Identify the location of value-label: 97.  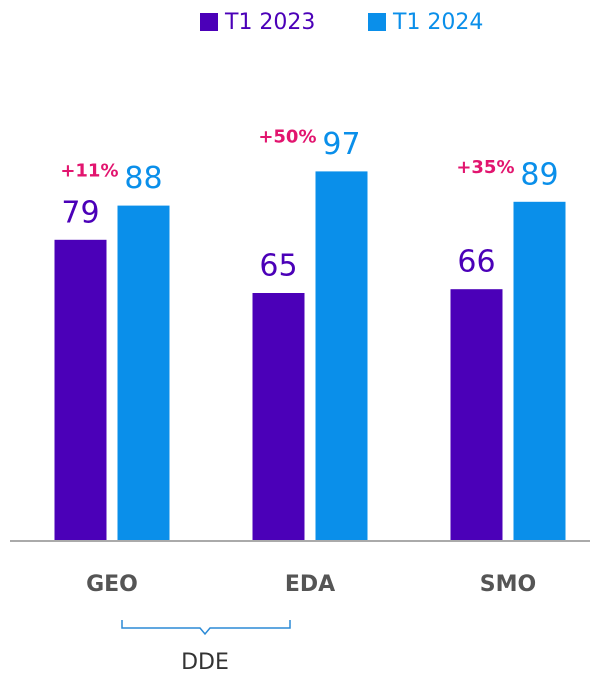
(341, 144).